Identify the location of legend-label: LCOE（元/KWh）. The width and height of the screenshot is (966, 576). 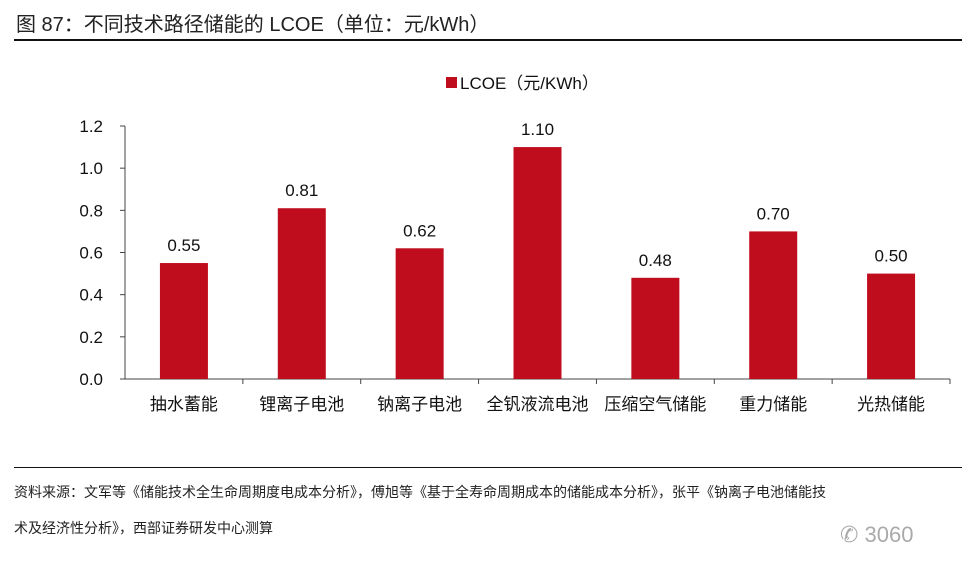
(529, 83).